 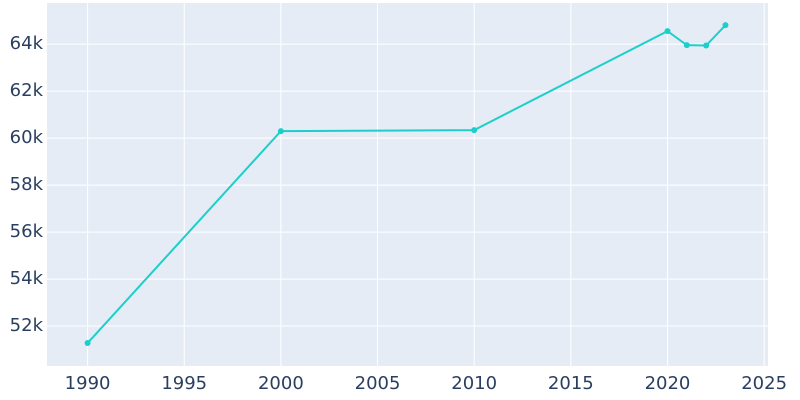 What do you see at coordinates (378, 383) in the screenshot?
I see `x-tick-label: 2005` at bounding box center [378, 383].